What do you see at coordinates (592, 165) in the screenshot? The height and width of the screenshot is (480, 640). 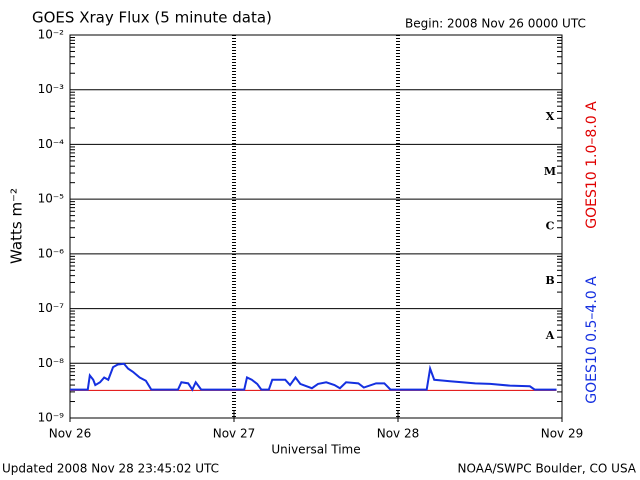 I see `legend-entry: GOES10 1.0–8.0 A` at bounding box center [592, 165].